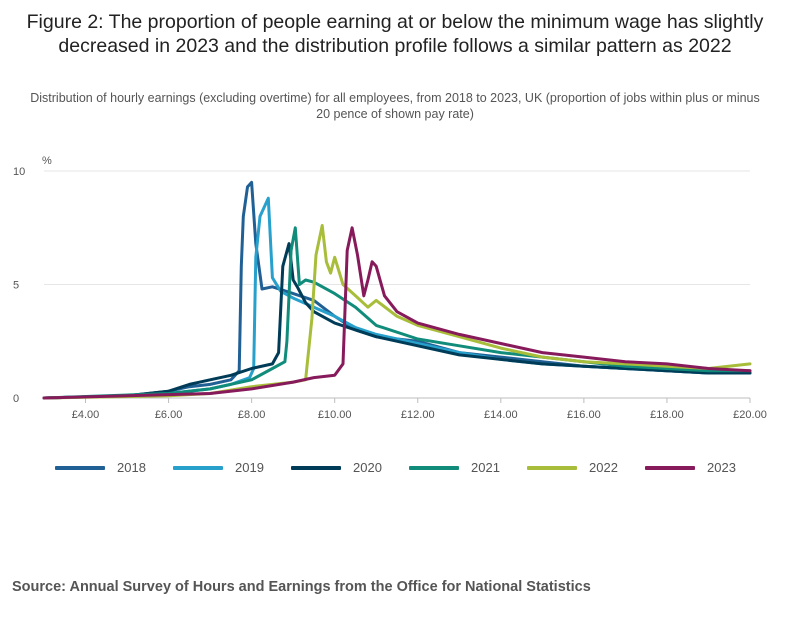 This screenshot has height=620, width=790. What do you see at coordinates (249, 467) in the screenshot?
I see `legend-label: 2019` at bounding box center [249, 467].